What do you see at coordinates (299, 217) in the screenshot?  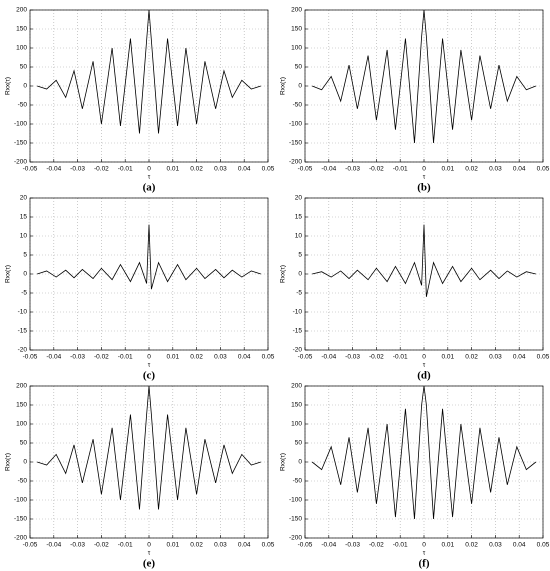 I see `y-tick-label: 15` at bounding box center [299, 217].